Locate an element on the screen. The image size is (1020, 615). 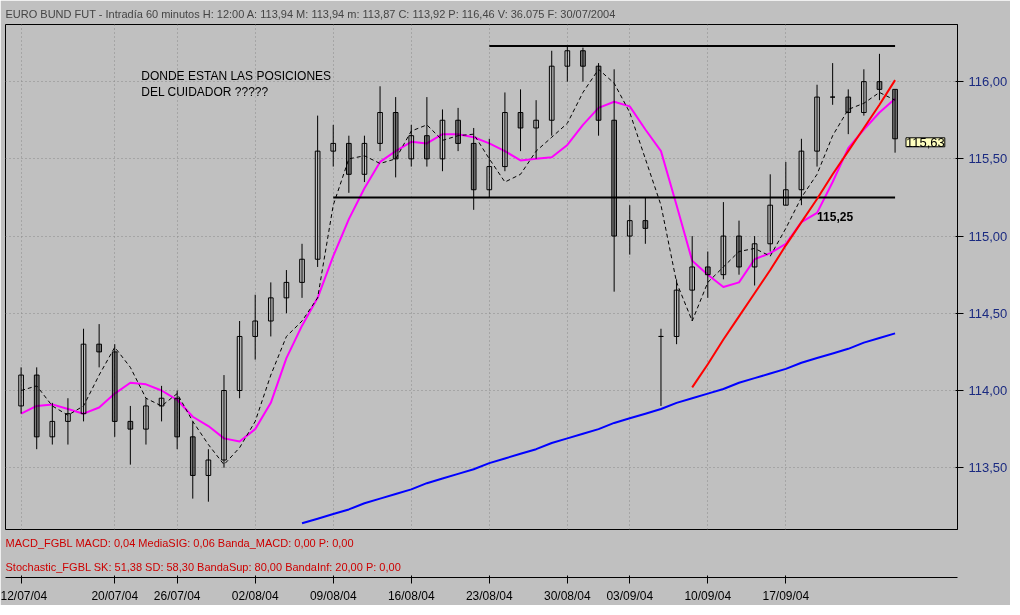
y-tick-label: 115,50 is located at coordinates (988, 159).